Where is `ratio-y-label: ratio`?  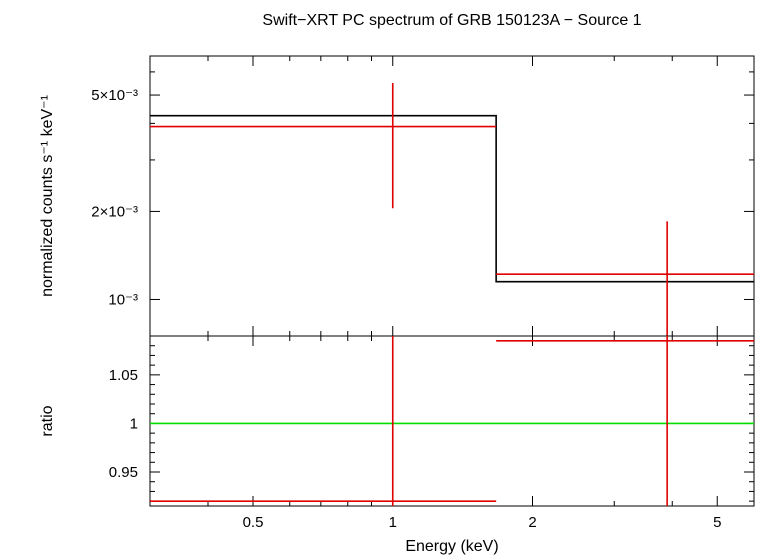 ratio-y-label: ratio is located at coordinates (47, 420).